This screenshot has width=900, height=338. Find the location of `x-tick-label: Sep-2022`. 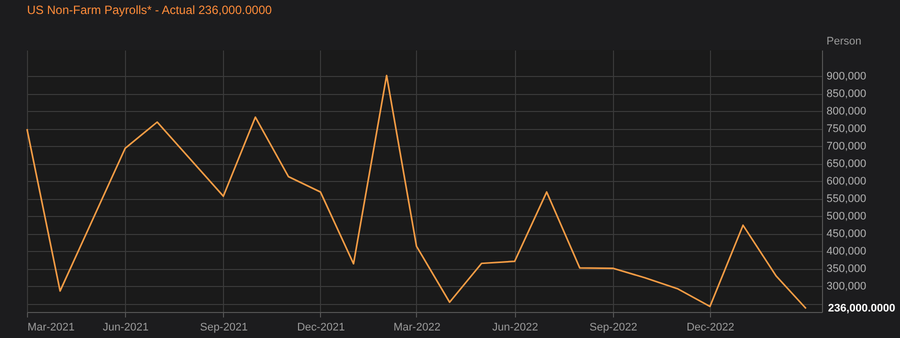

x-tick-label: Sep-2022 is located at coordinates (613, 328).